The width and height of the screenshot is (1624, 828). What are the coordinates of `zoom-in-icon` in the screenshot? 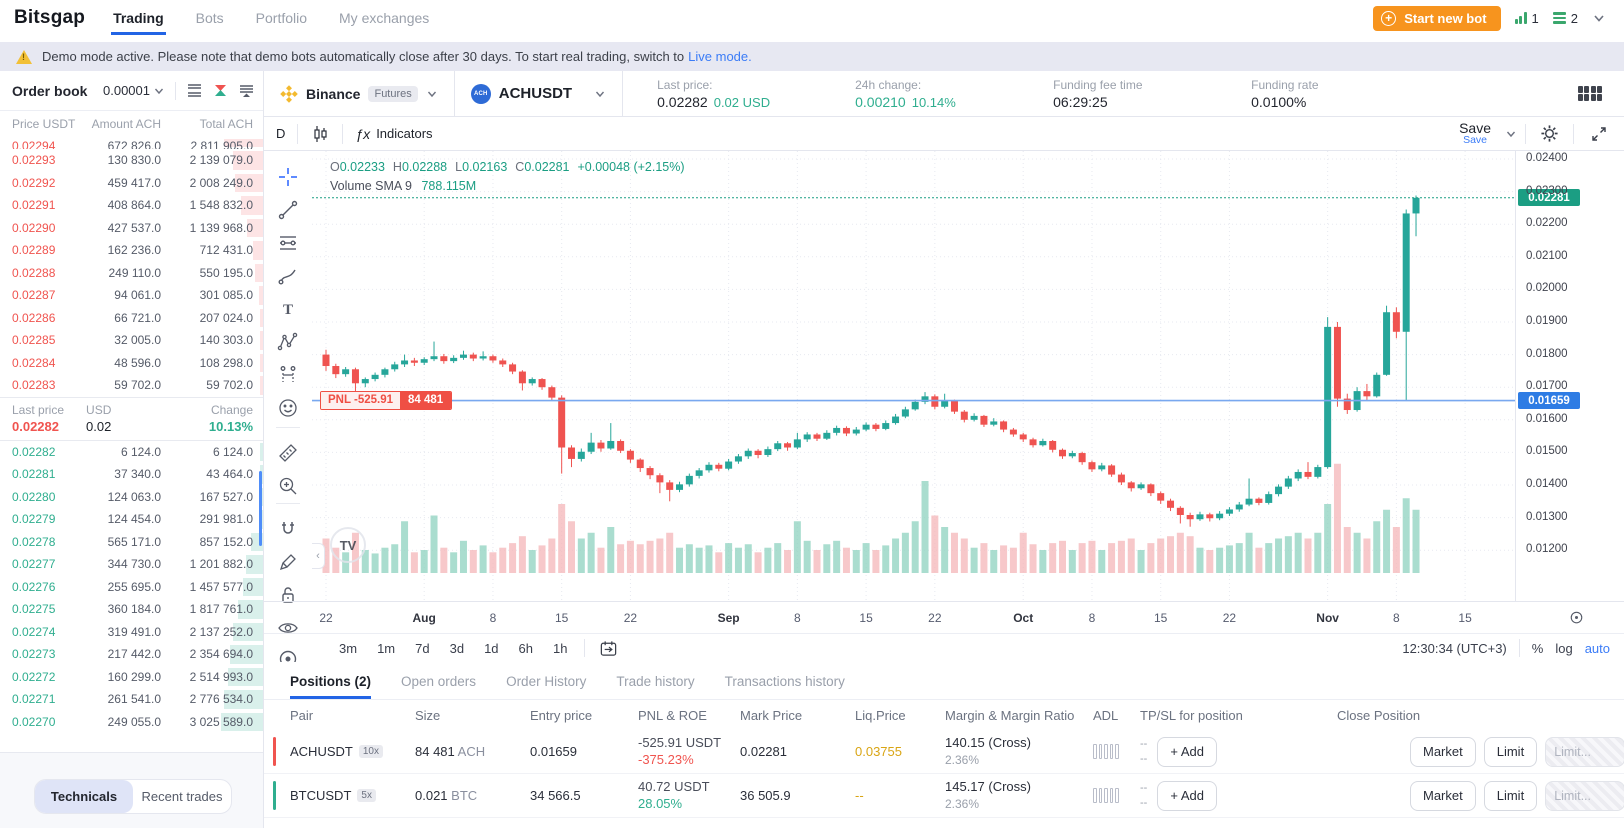 It's located at (288, 486).